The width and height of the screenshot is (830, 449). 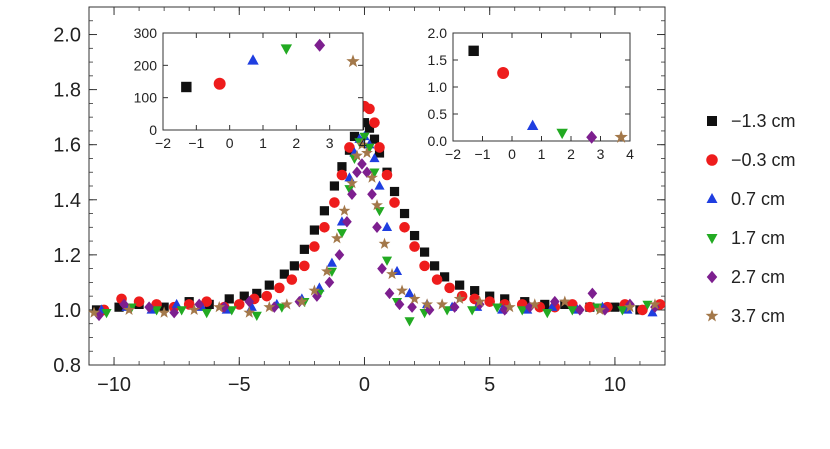 I want to click on inset-sigma-ticks: −2 −1 0 1 2 3 4 0 100 200 300, so click(x=250, y=88).